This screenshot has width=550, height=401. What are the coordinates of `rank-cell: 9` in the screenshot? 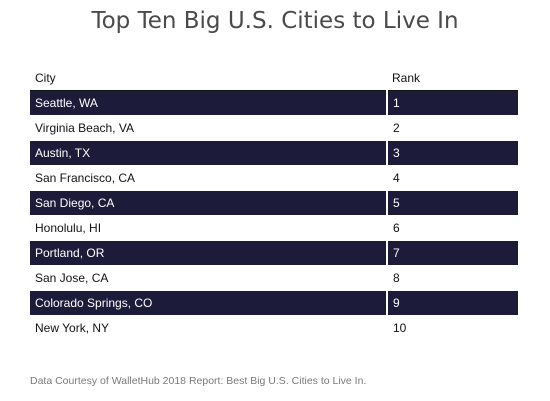 It's located at (452, 303).